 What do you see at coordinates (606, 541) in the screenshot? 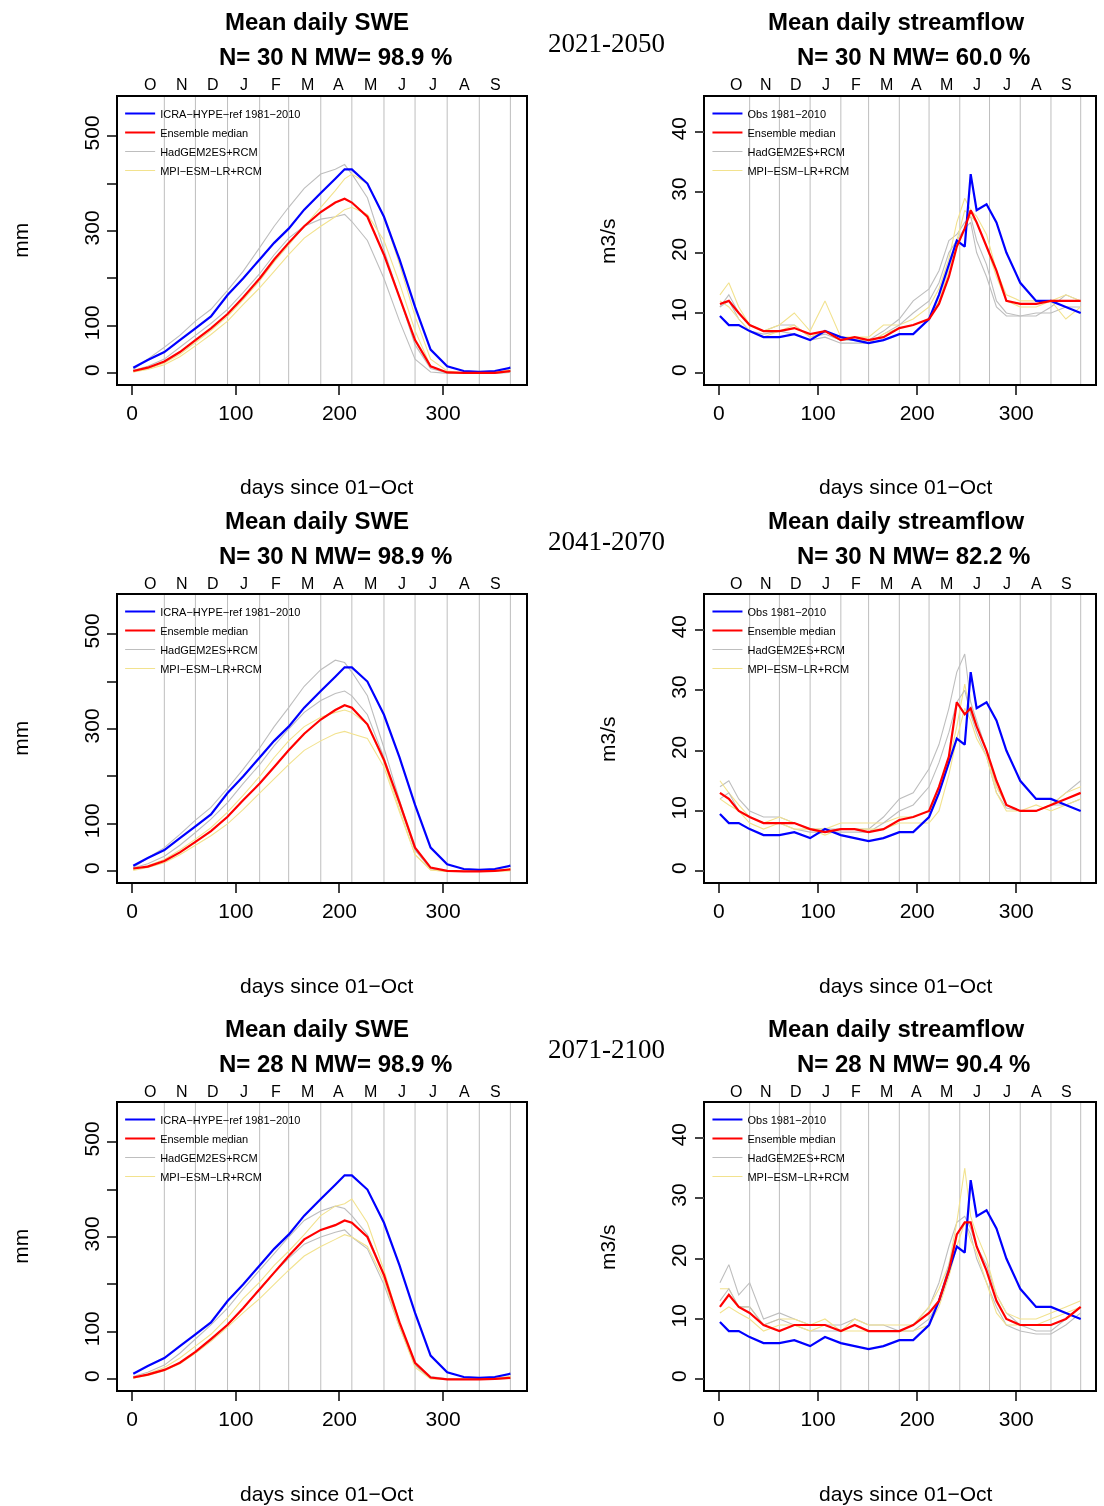
I see `text: 2041-2070` at bounding box center [606, 541].